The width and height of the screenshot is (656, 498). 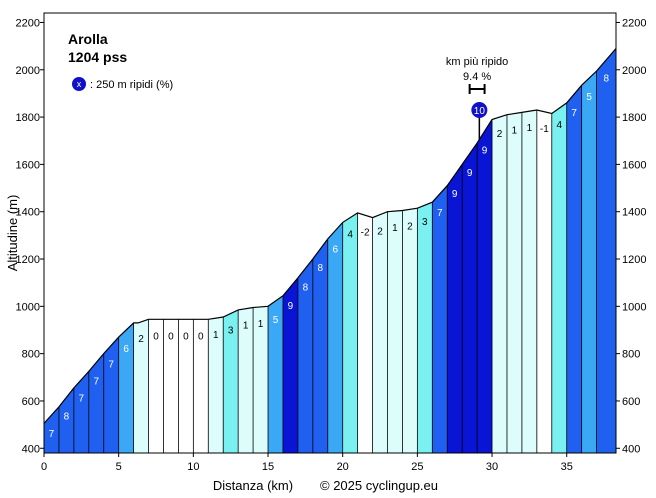 What do you see at coordinates (28, 213) in the screenshot?
I see `y-tick-label-left: 1400` at bounding box center [28, 213].